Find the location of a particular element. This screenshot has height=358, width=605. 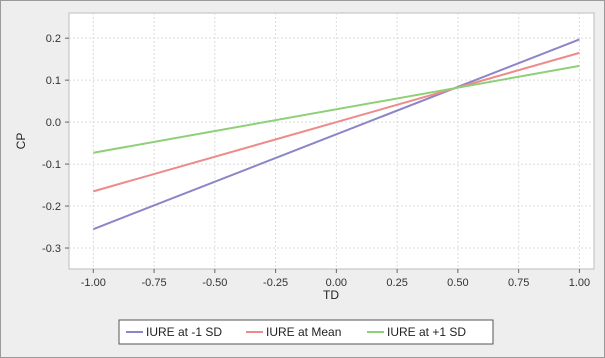

y-tick-label: 0.0 is located at coordinates (53, 123).